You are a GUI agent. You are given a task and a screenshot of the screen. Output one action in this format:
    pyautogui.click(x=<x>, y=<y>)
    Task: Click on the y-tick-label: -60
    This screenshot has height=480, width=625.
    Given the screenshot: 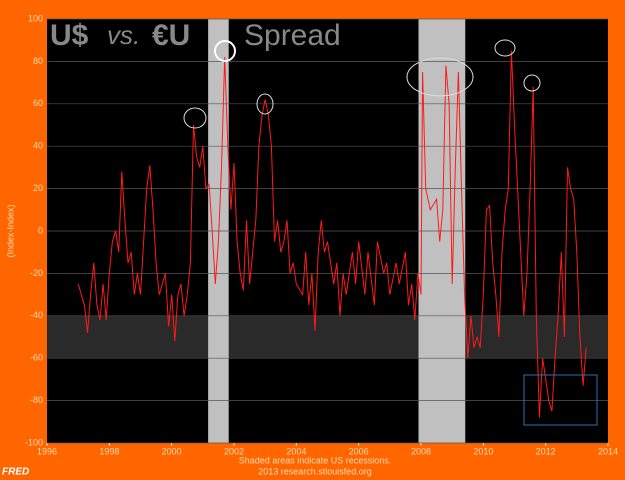 What is the action you would take?
    pyautogui.click(x=36, y=358)
    